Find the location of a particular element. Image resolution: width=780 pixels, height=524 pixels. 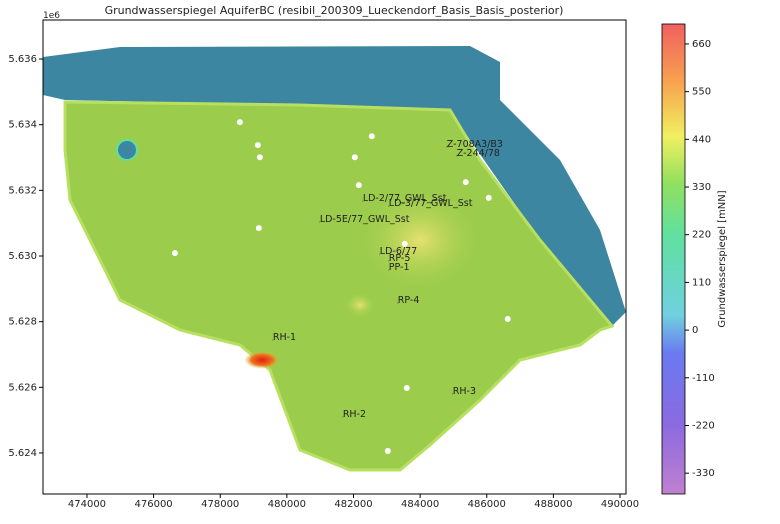

axis-offset: 1e6 is located at coordinates (51, 16).